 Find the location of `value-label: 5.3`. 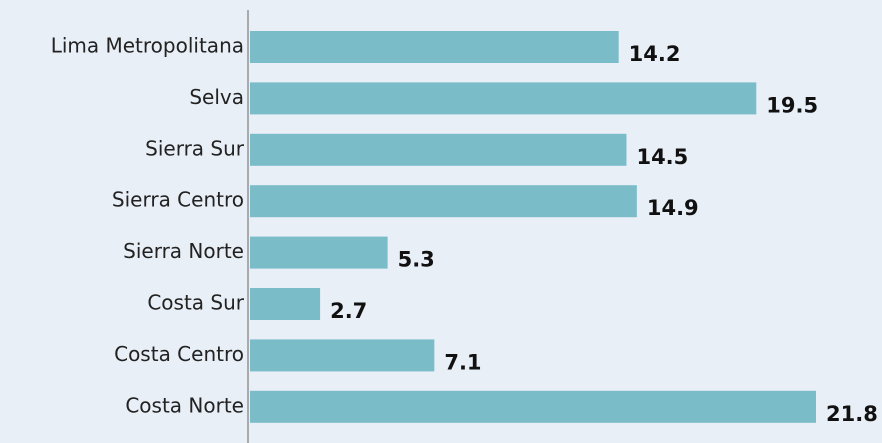

value-label: 5.3 is located at coordinates (416, 260).